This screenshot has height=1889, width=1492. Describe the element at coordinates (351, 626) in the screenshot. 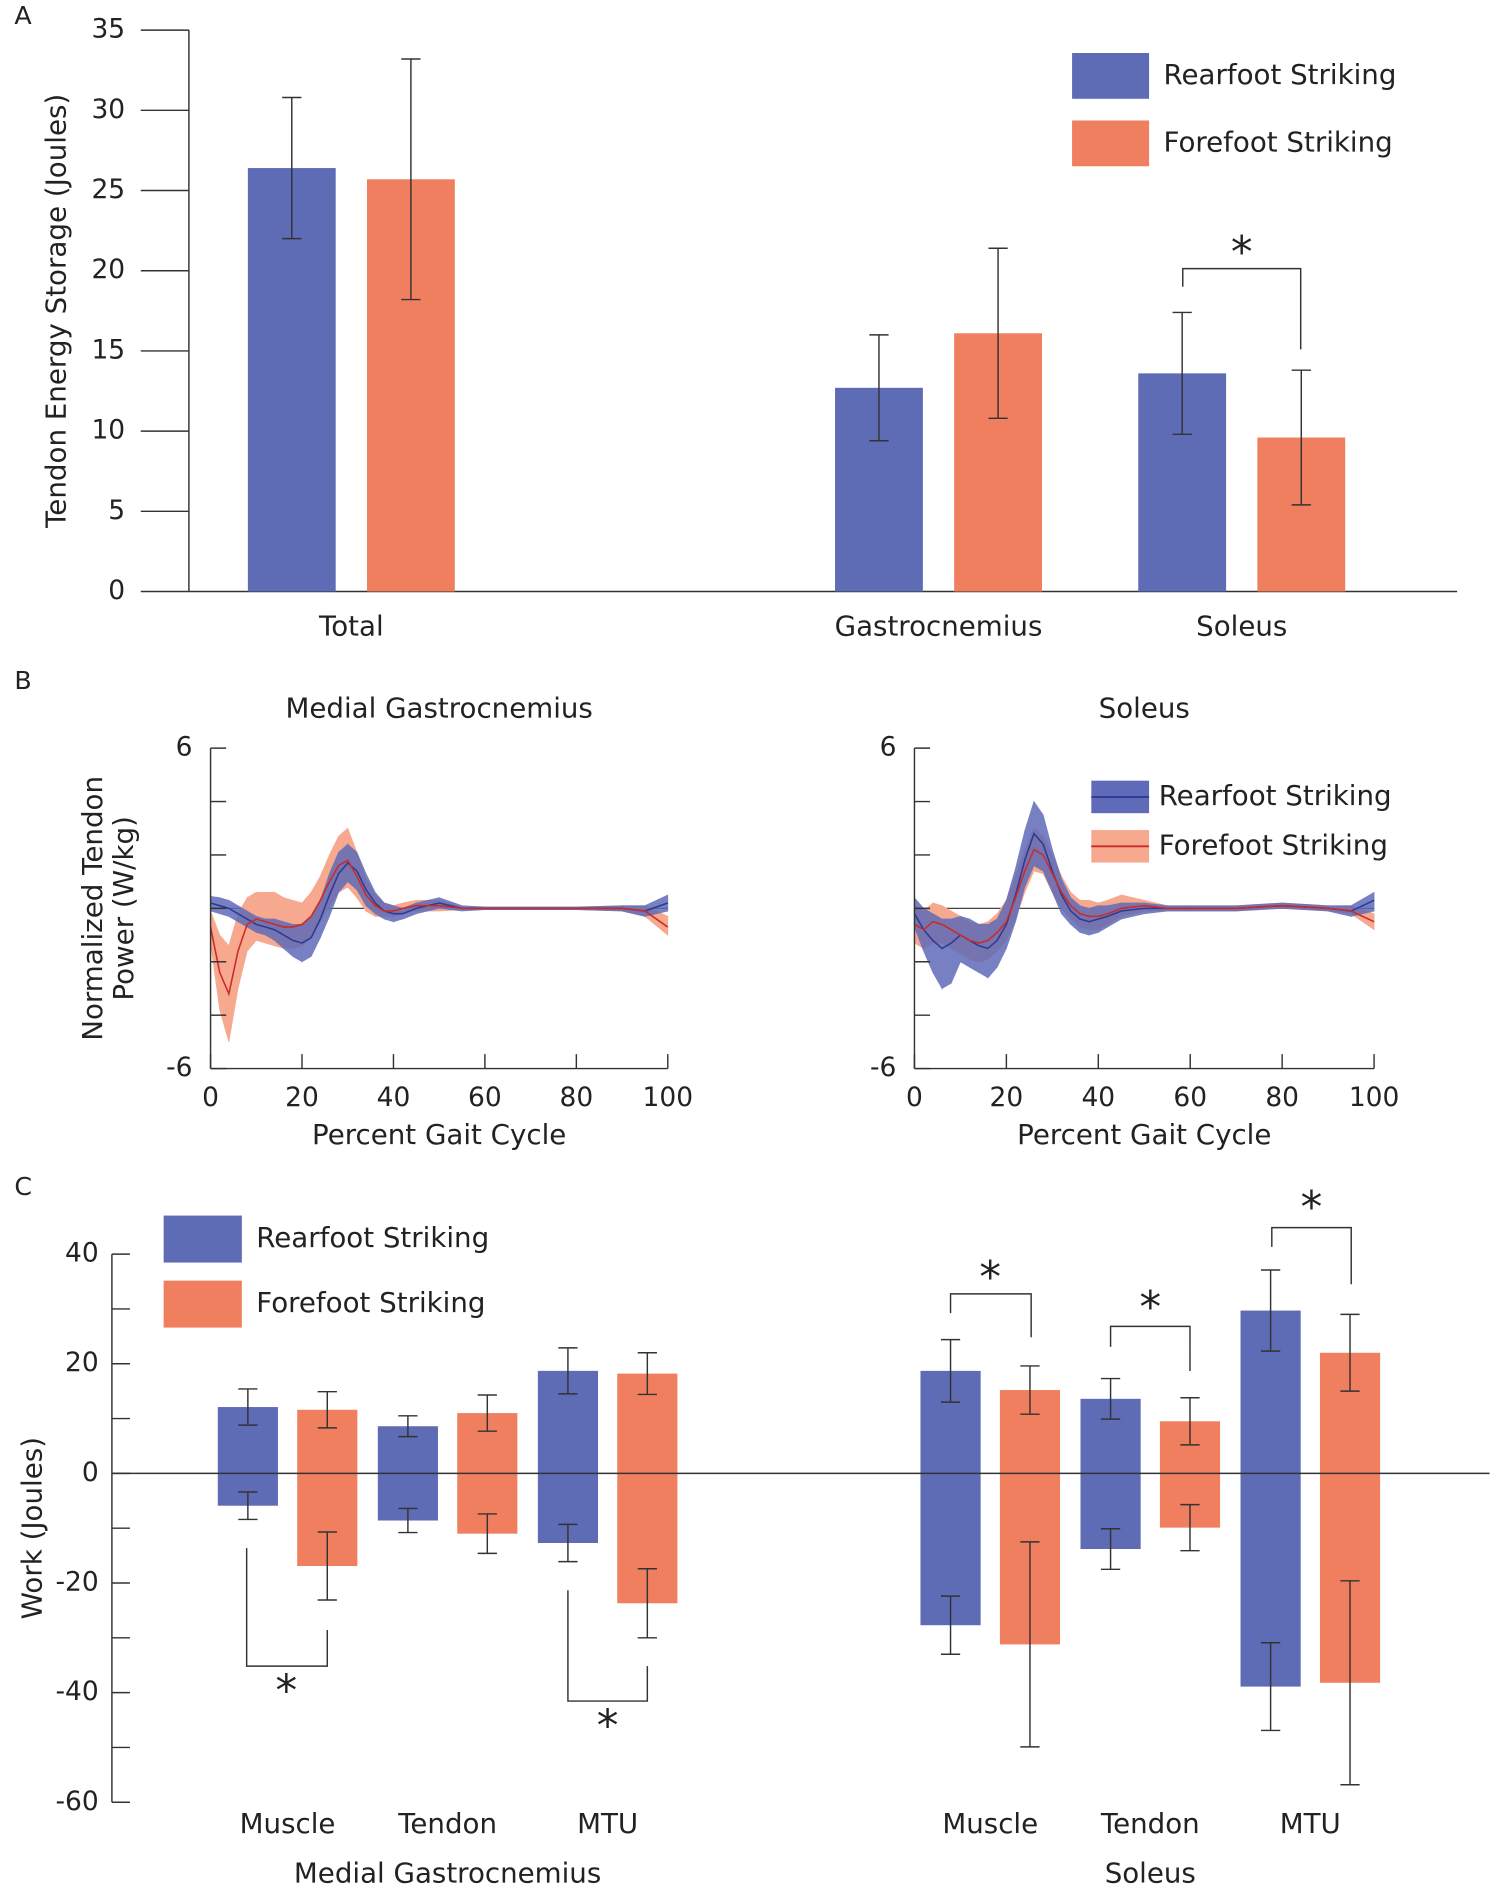

I see `x-tick-label: Total` at that location.